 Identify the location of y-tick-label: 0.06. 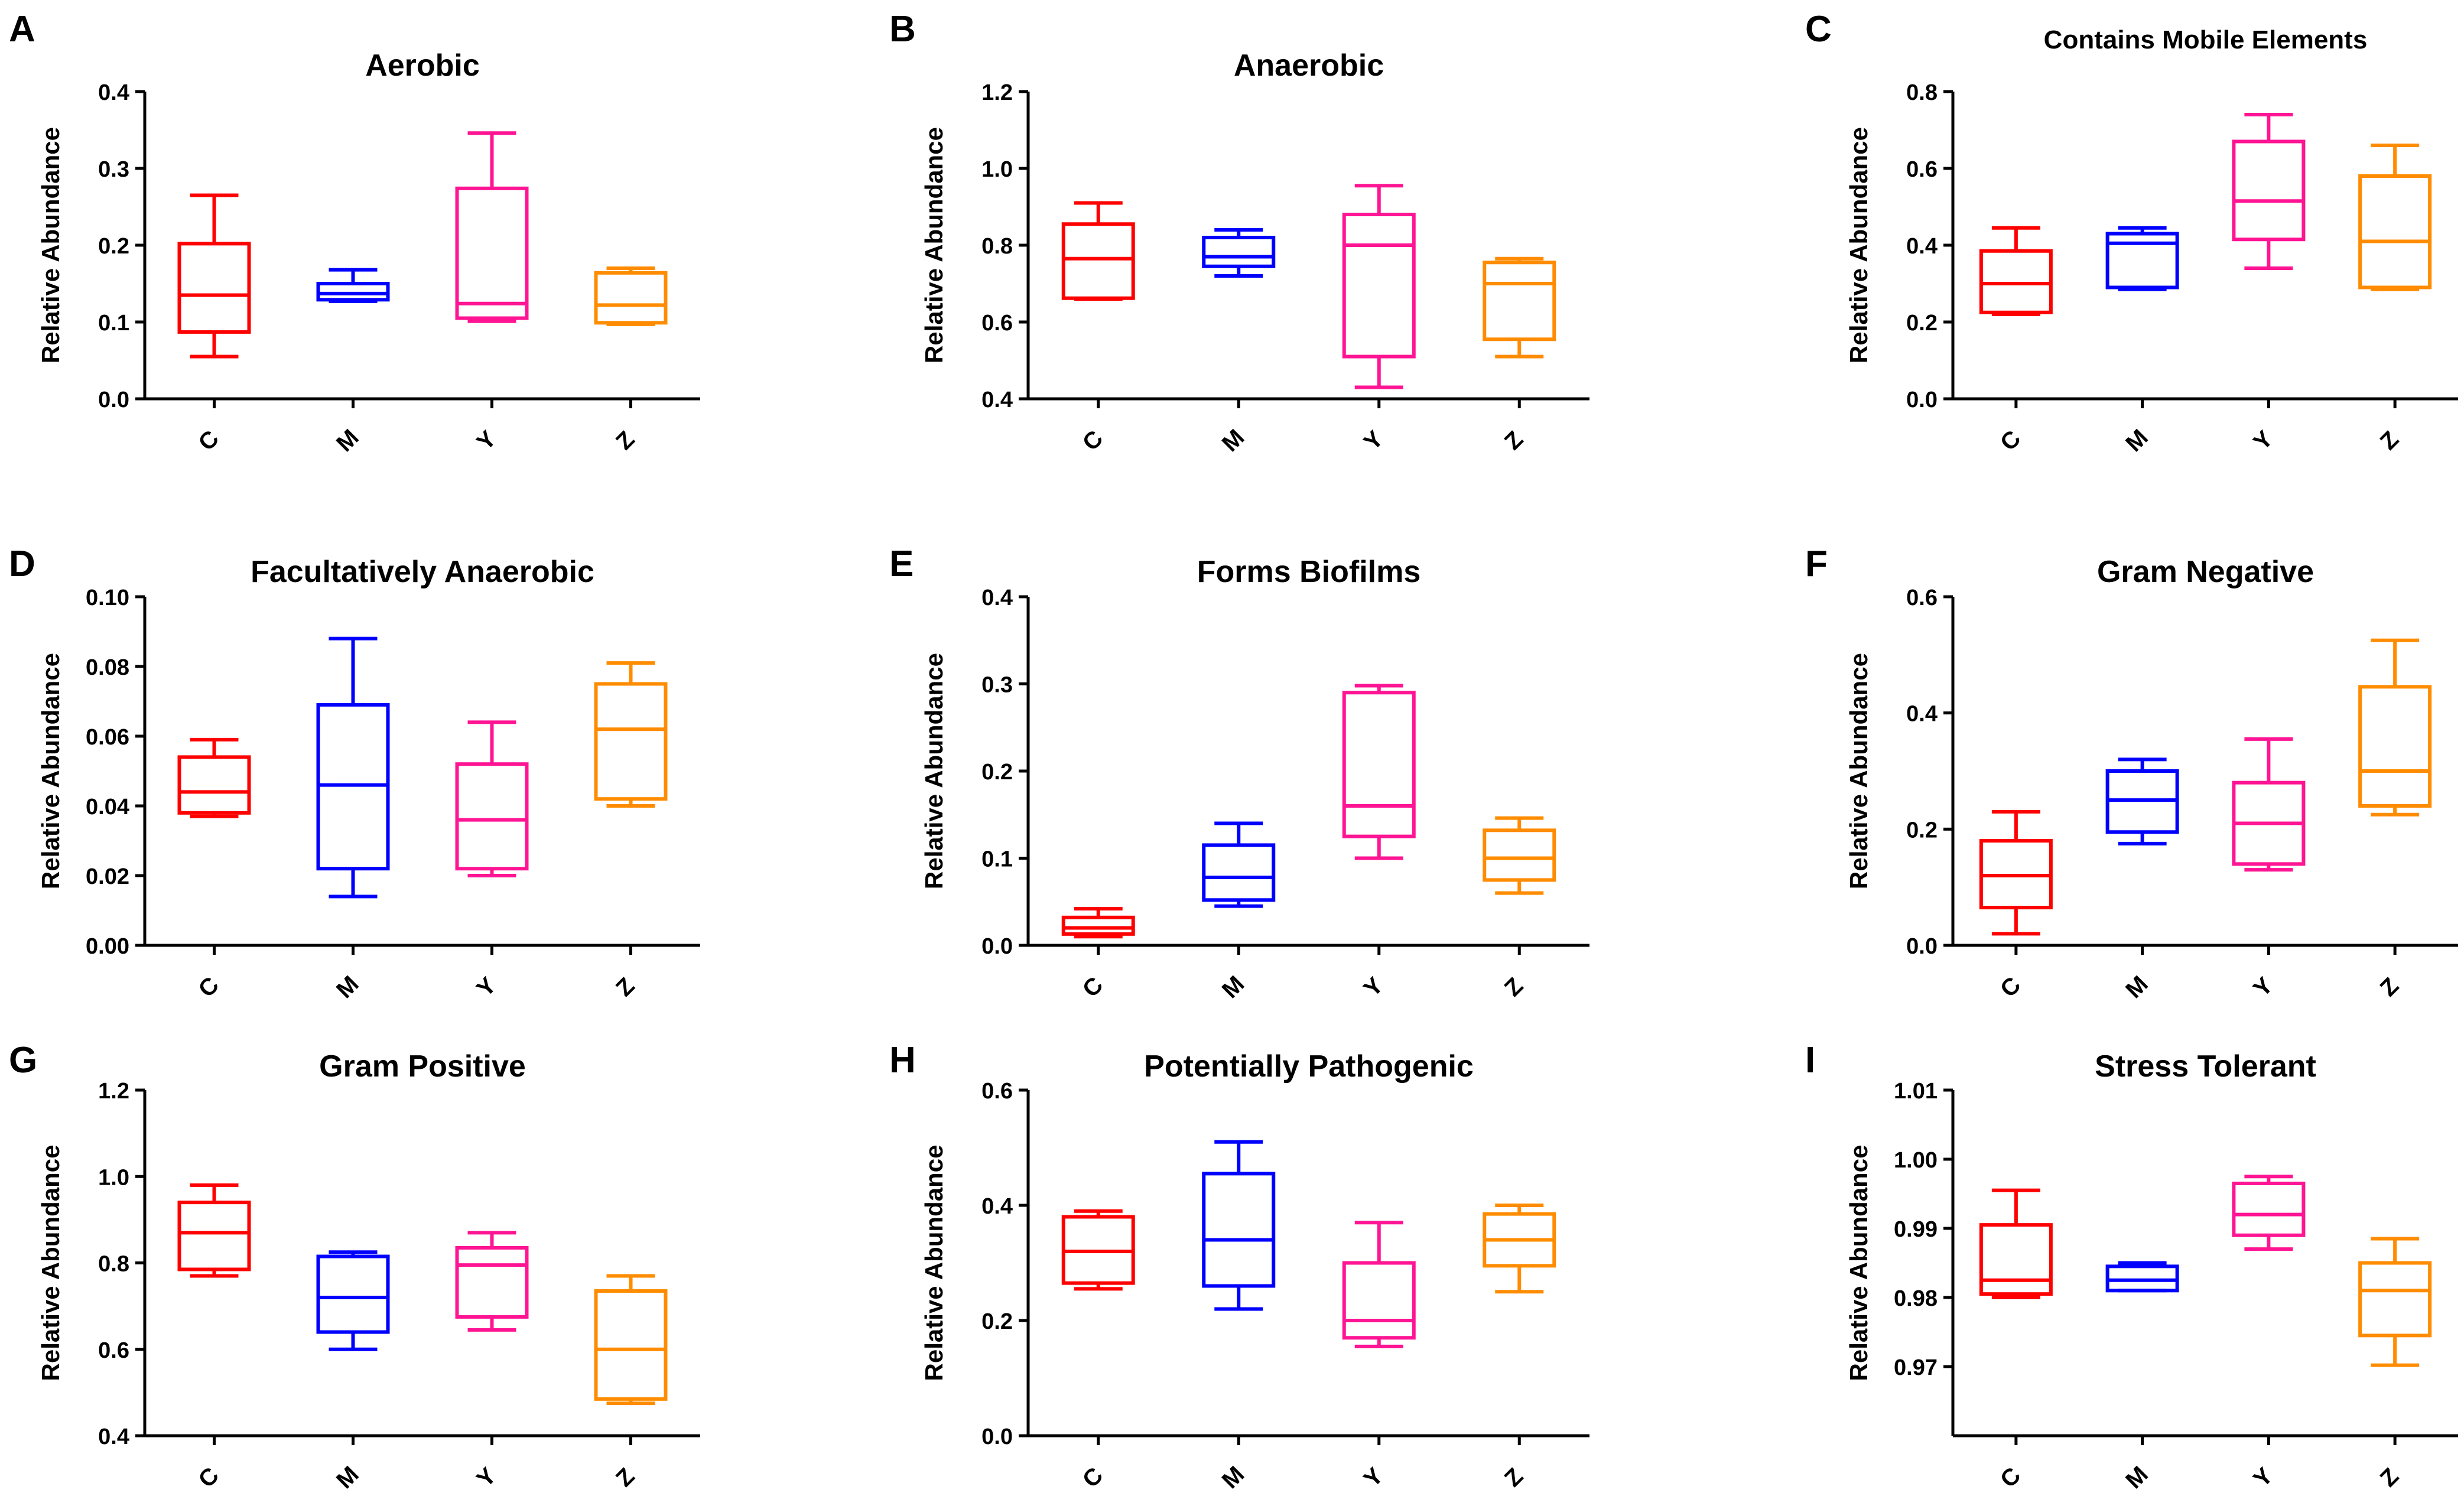
(107, 737).